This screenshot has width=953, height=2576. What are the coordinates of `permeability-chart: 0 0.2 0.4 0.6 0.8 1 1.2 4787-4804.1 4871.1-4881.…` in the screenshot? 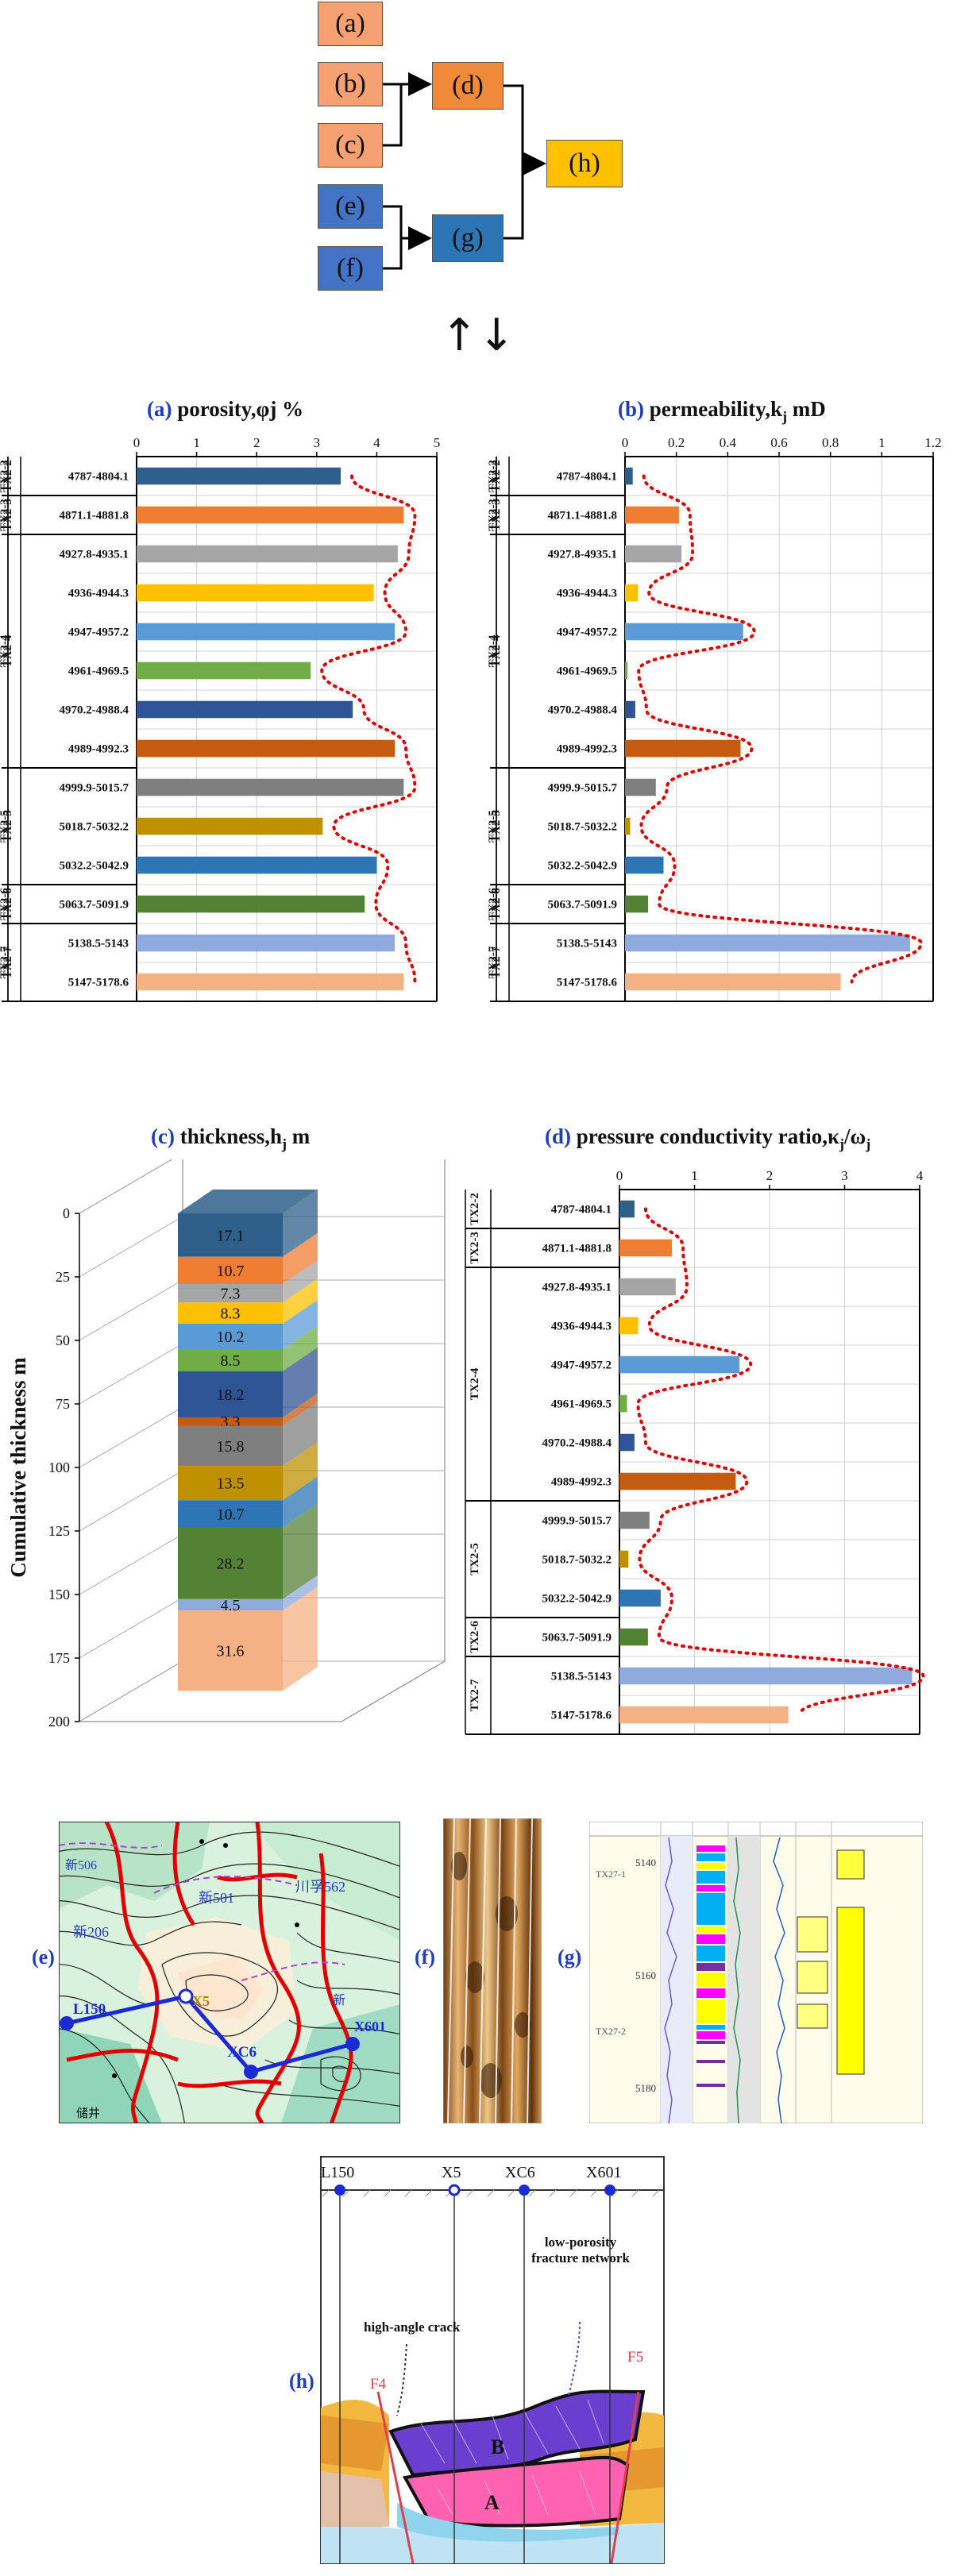 It's located at (715, 718).